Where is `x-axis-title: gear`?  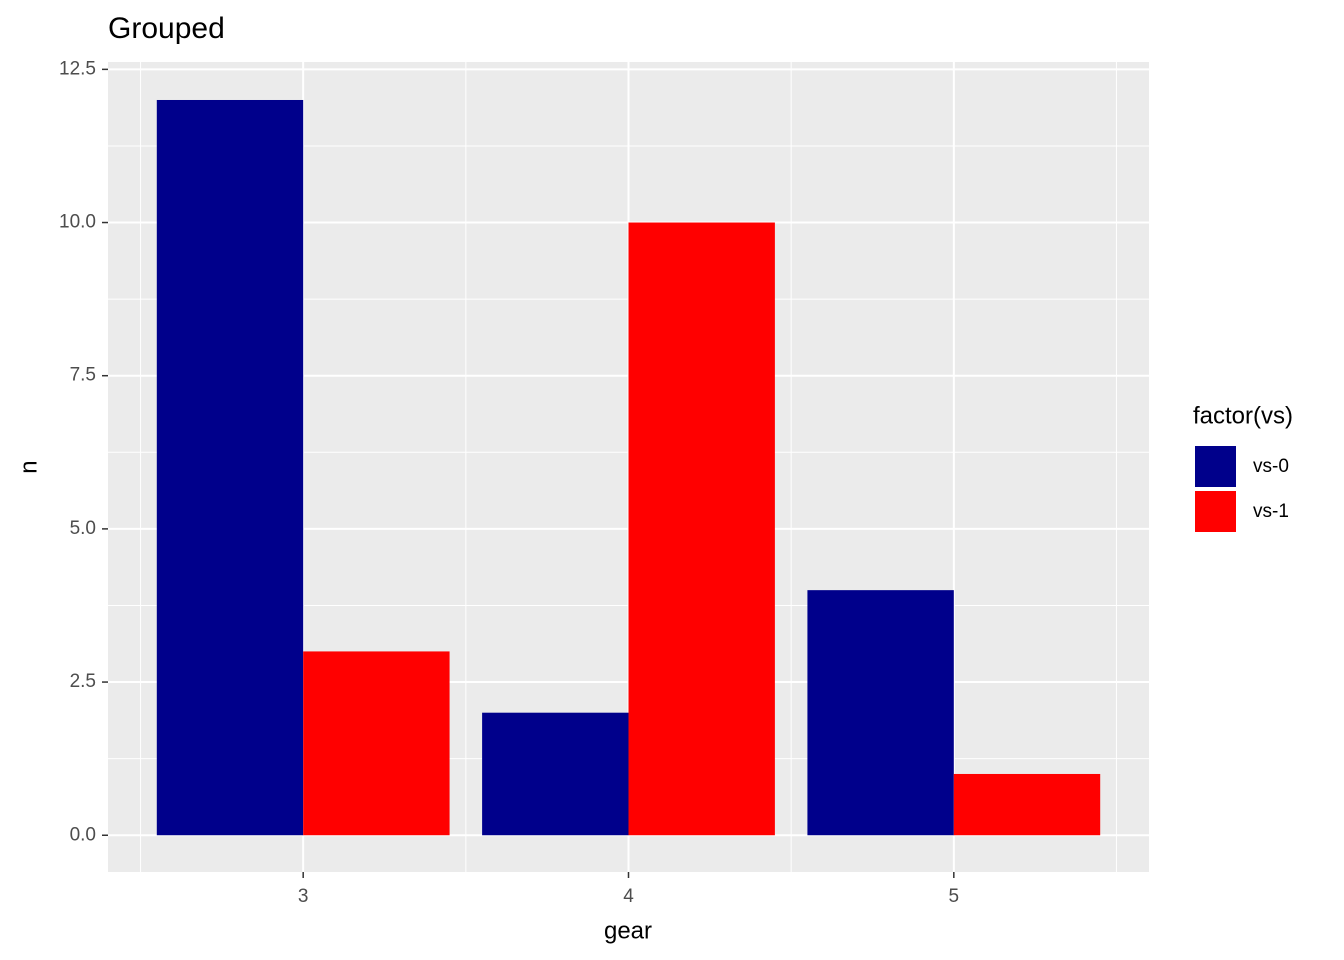
x-axis-title: gear is located at coordinates (628, 930).